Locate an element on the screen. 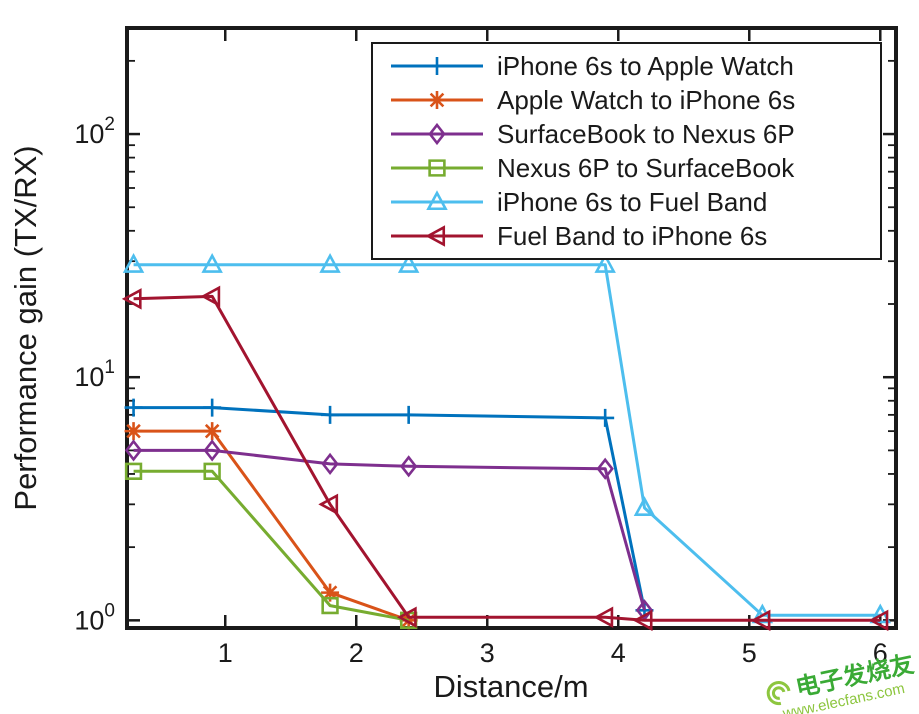  x-tick-label: 3 is located at coordinates (487, 653).